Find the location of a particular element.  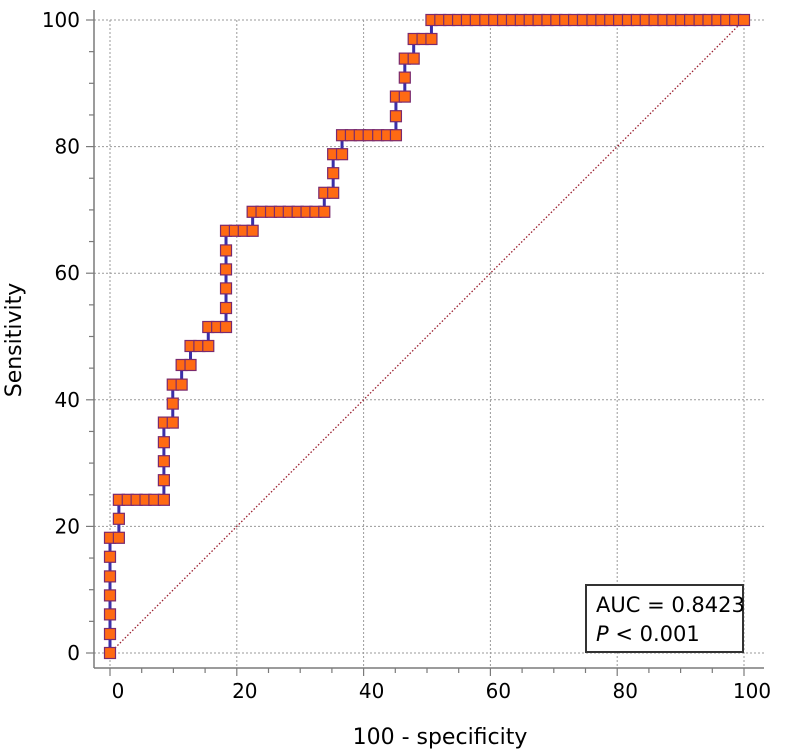

y-tick-label-0: 0 is located at coordinates (73, 653).